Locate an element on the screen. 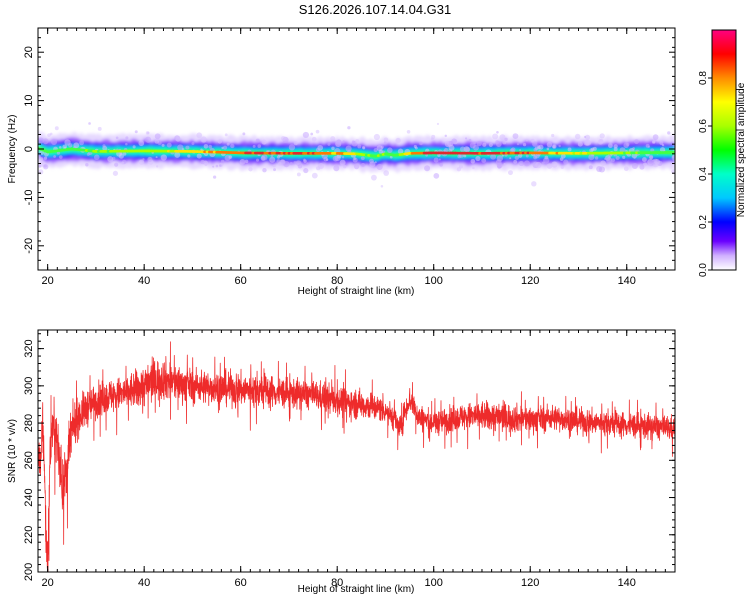 This screenshot has height=600, width=750. spec-xtick-label: 20 is located at coordinates (48, 281).